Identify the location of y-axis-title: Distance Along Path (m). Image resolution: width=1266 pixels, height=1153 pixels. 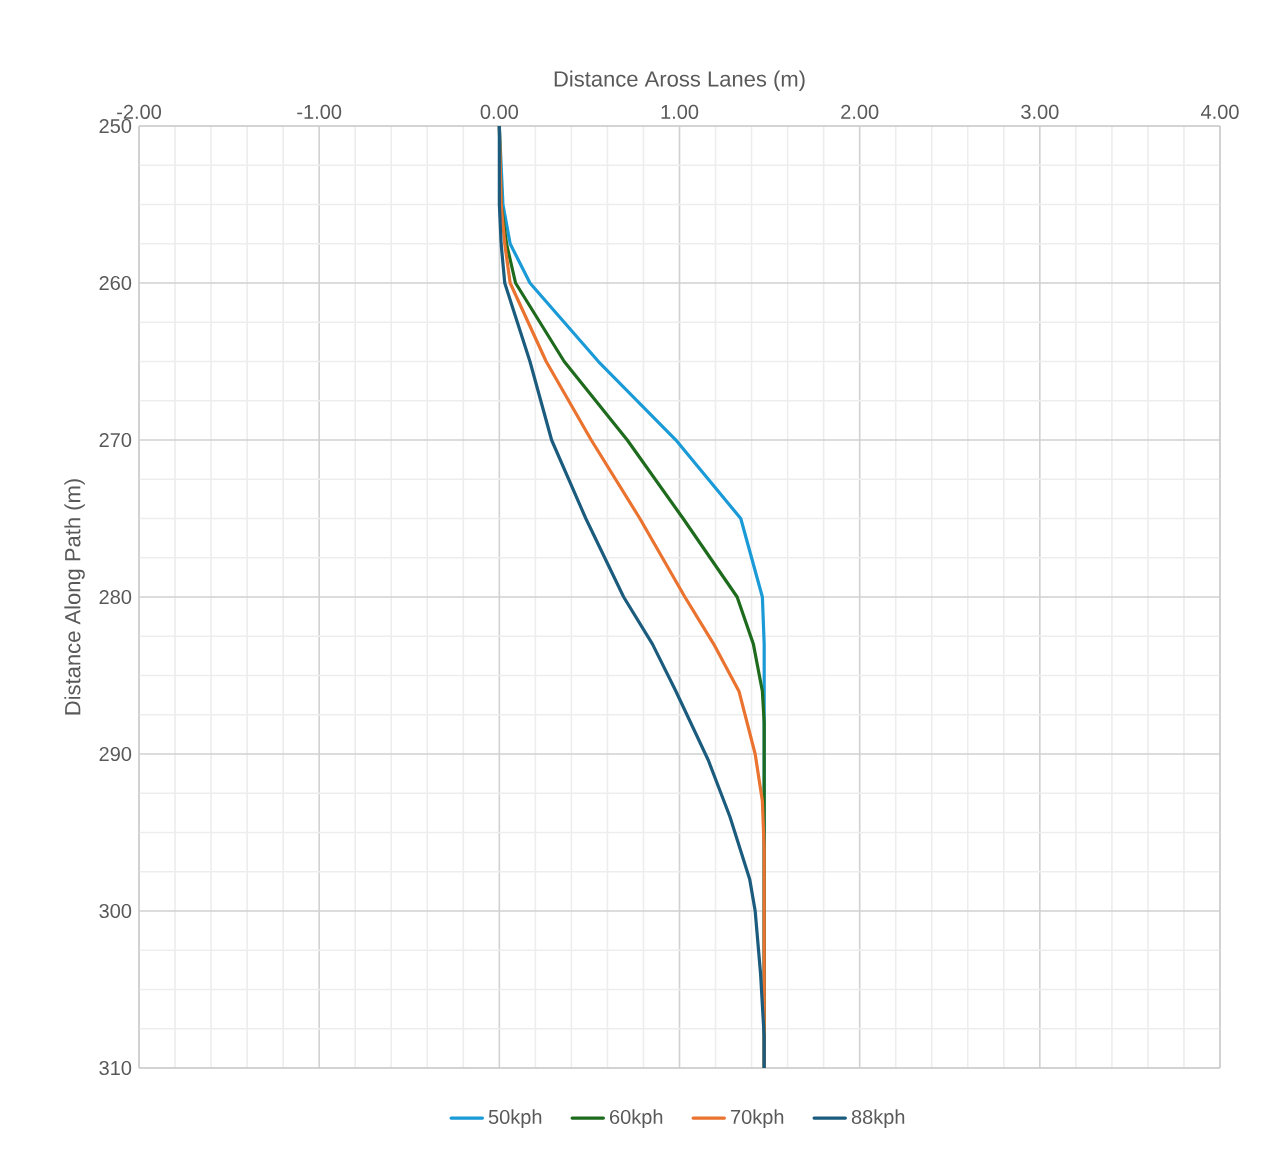
(74, 597).